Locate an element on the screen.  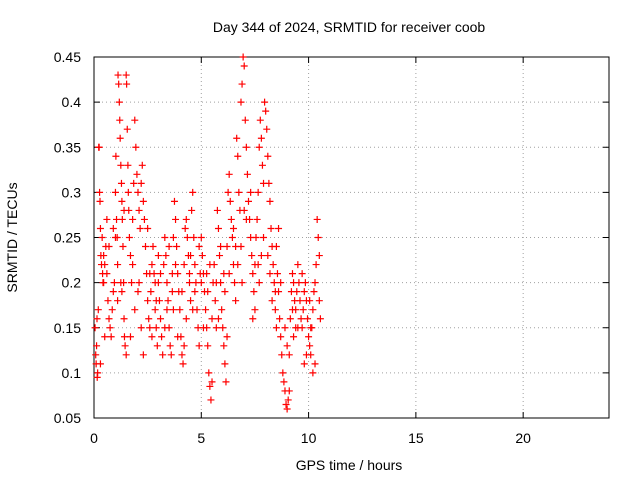
x-tick-label: 20 is located at coordinates (523, 438).